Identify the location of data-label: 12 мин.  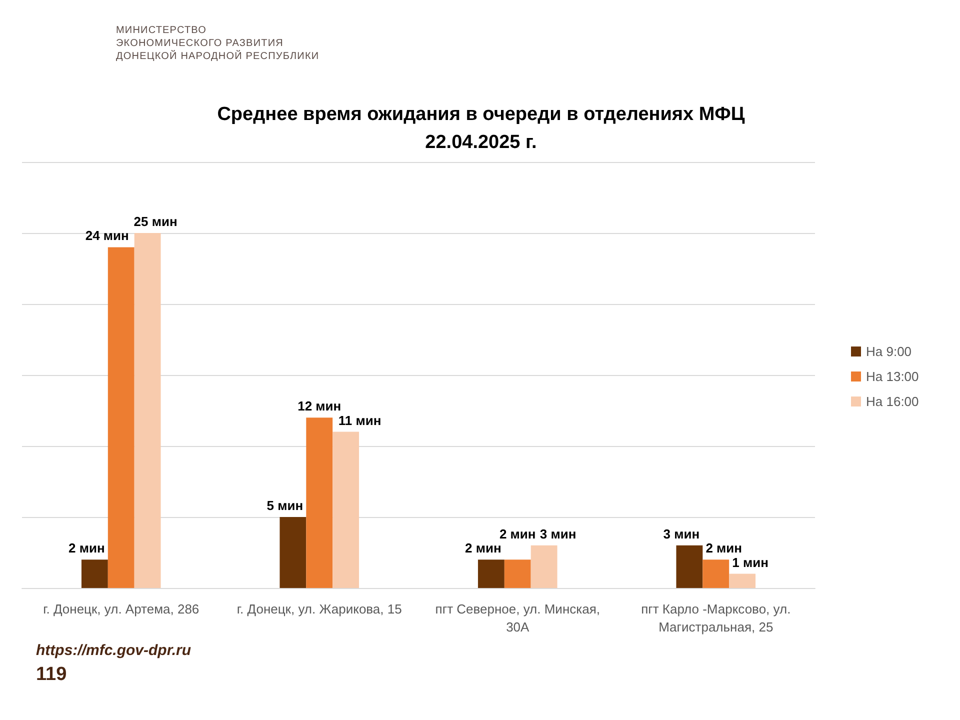
(320, 406).